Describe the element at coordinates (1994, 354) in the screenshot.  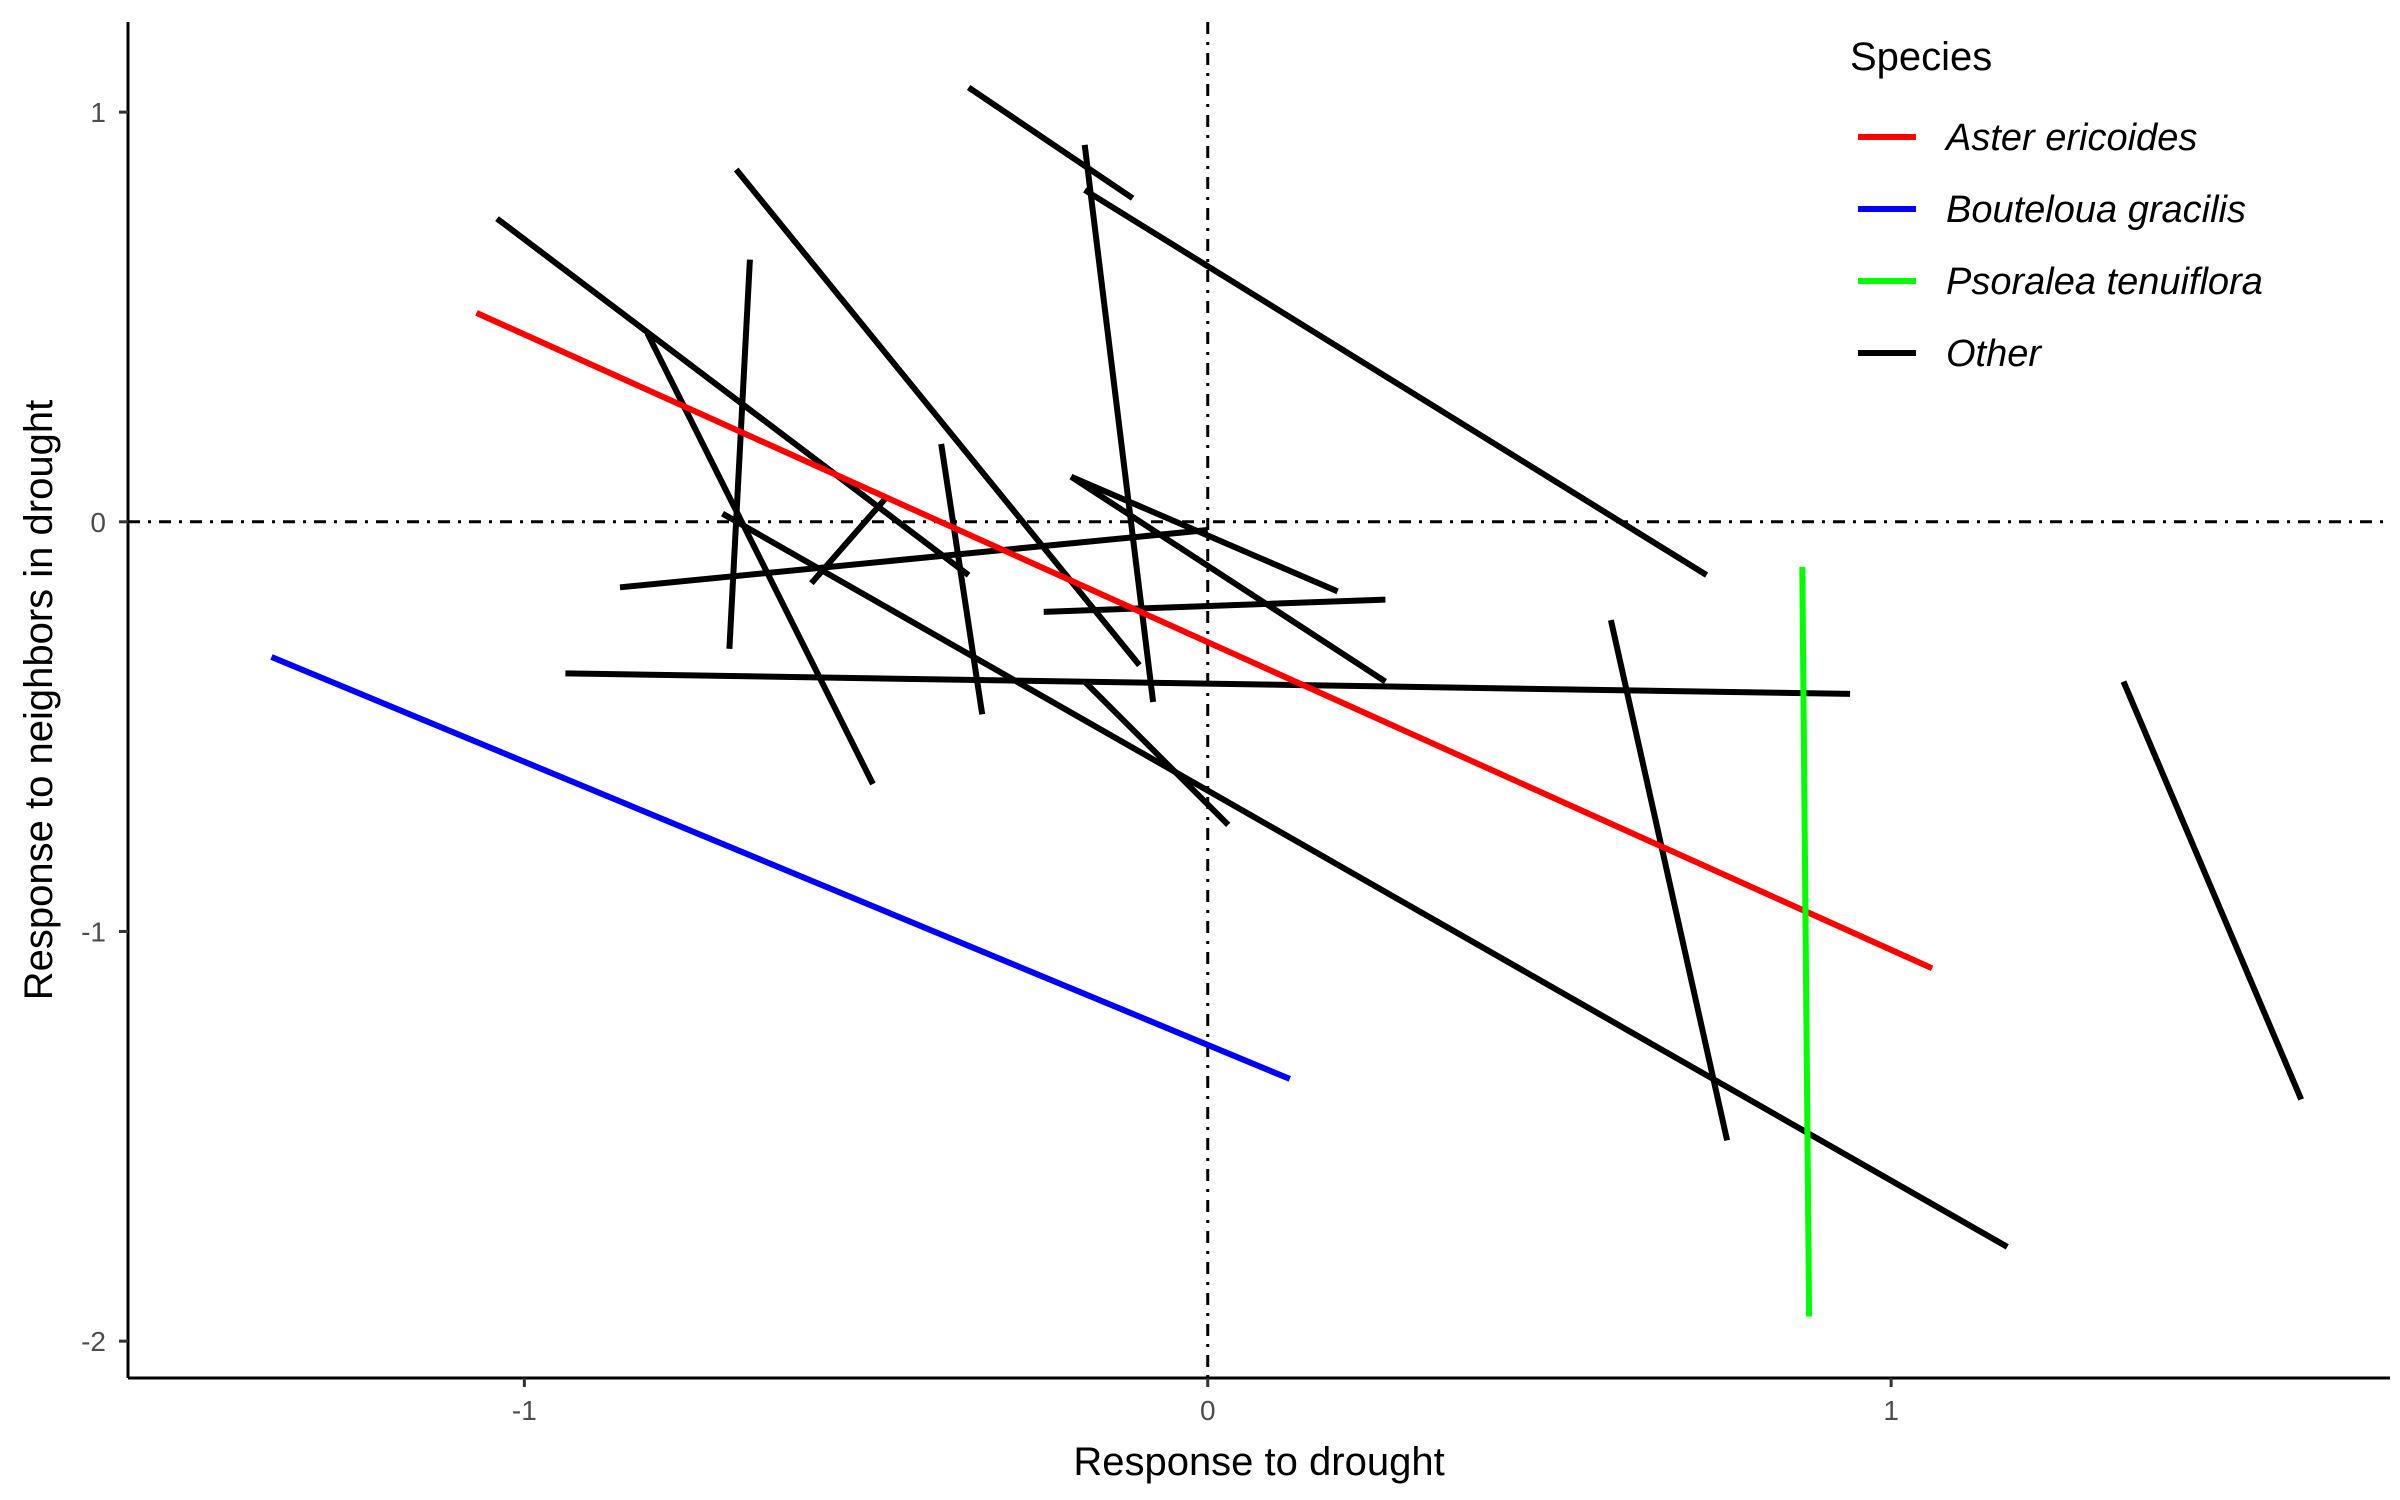
I see `legend-label-other: Other` at that location.